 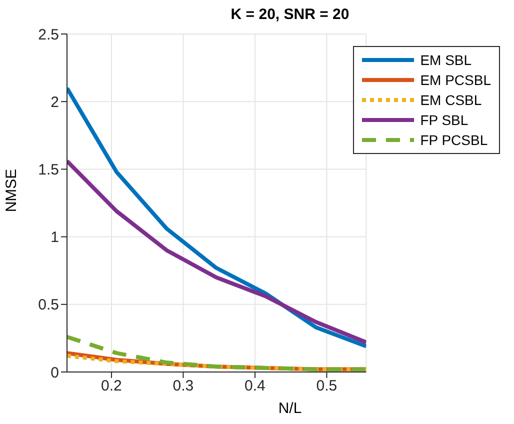 I want to click on legend-label: FP PCSBL, so click(x=454, y=140).